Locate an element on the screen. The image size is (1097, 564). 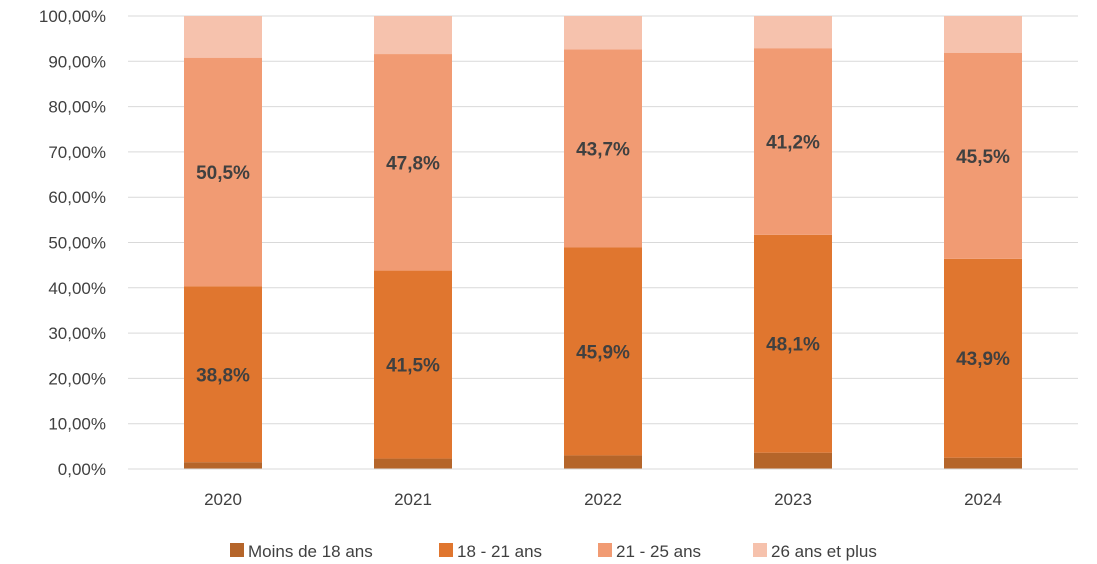
x-tick-label: 2020 is located at coordinates (223, 499).